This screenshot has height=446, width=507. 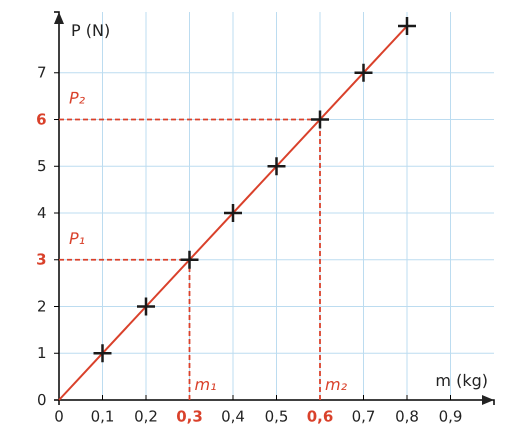 I want to click on y-tick-label: 5, so click(x=41, y=166).